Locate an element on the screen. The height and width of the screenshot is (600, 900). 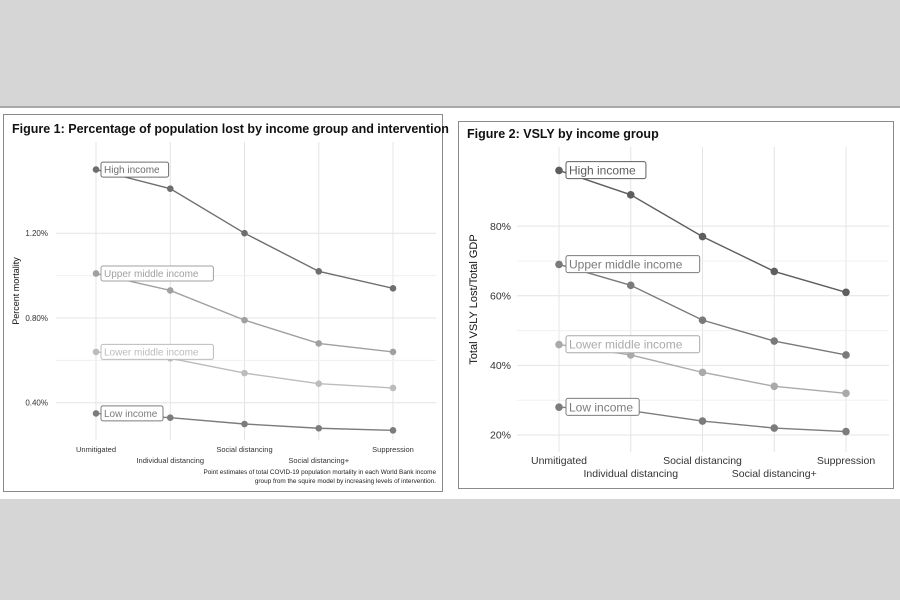
y-tick-label: 60% is located at coordinates (500, 296).